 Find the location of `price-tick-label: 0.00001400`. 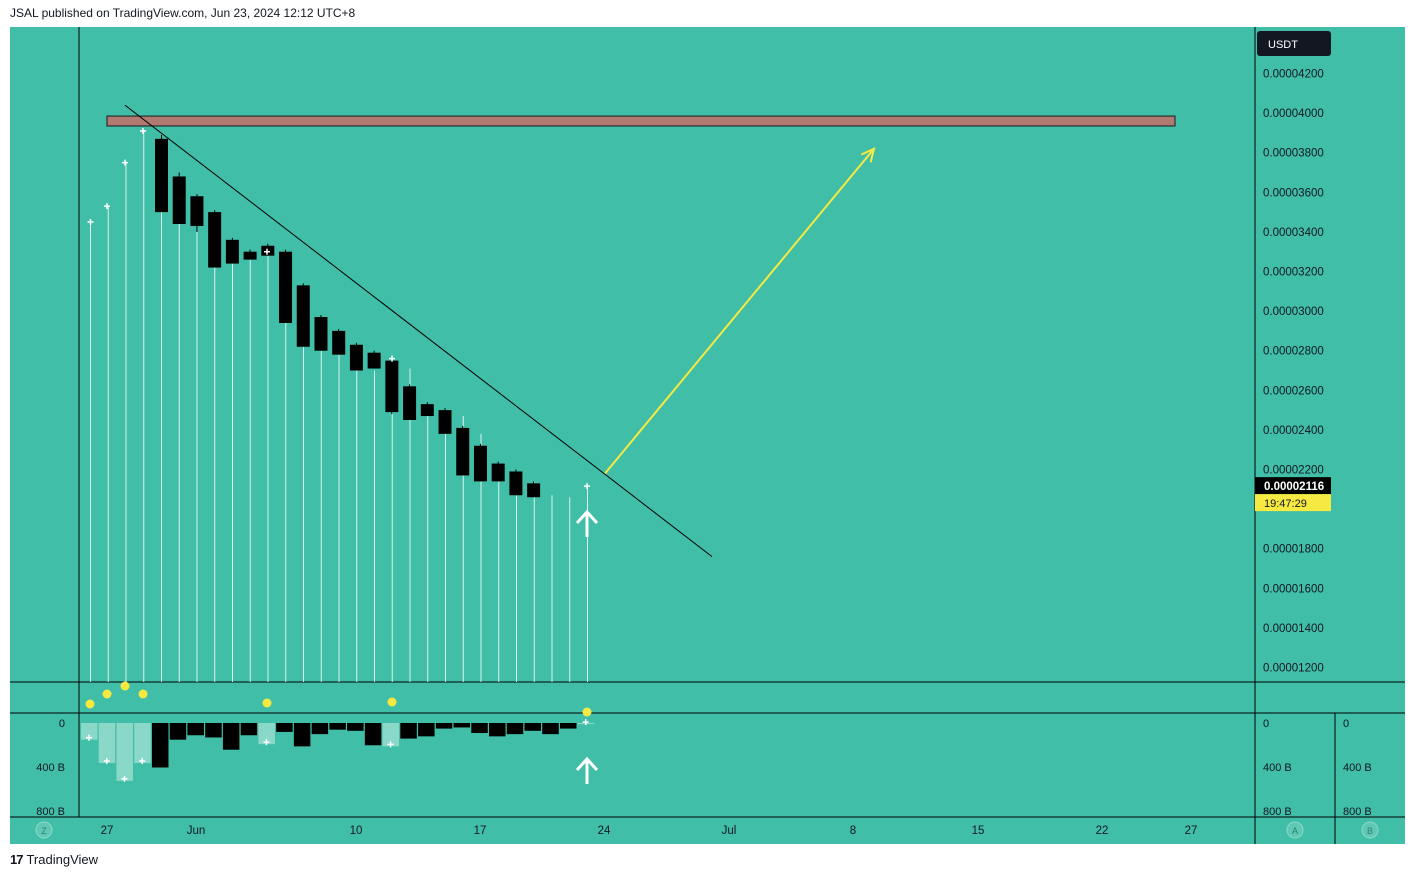

price-tick-label: 0.00001400 is located at coordinates (1293, 629).